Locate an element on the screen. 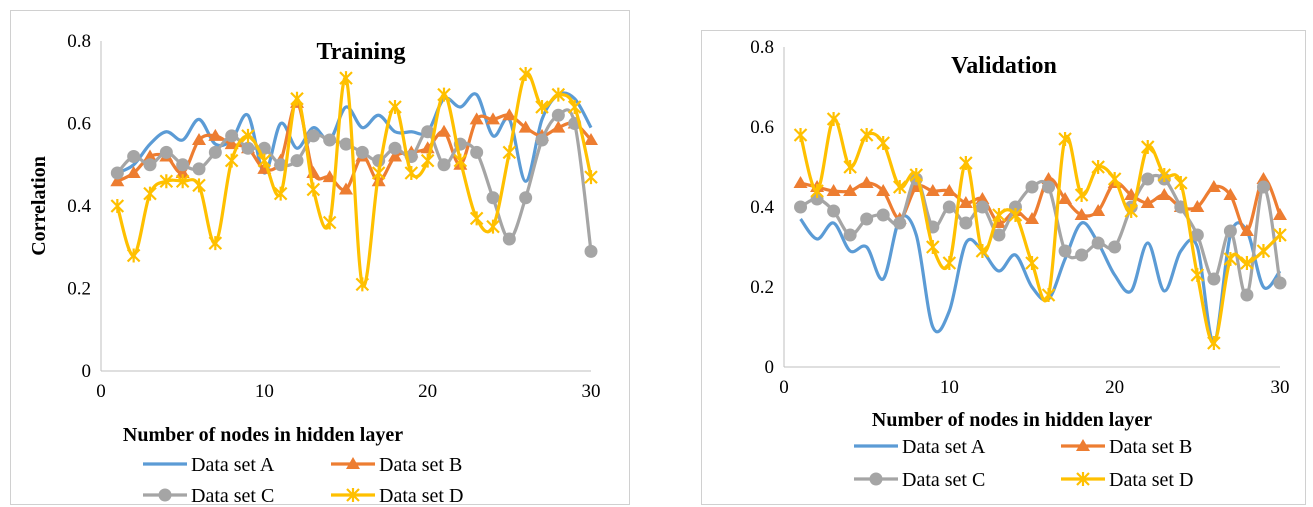 The image size is (1313, 507). legend-entry: Data set C is located at coordinates (208, 495).